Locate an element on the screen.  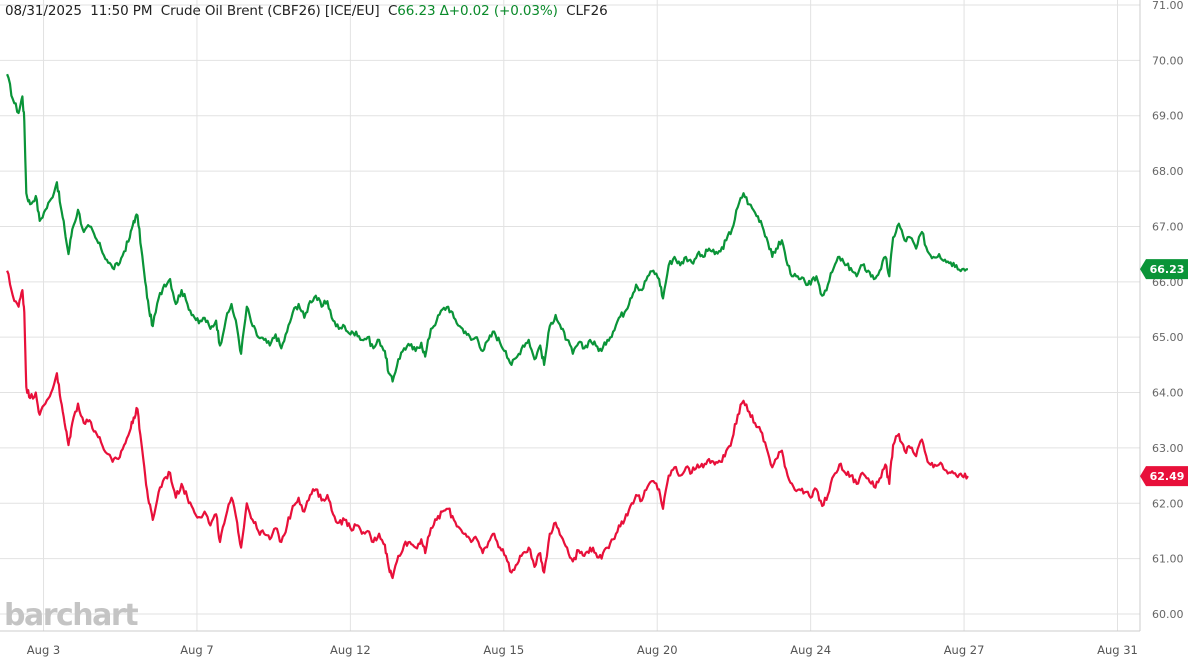
x-tick-label: Aug 3 is located at coordinates (43, 650).